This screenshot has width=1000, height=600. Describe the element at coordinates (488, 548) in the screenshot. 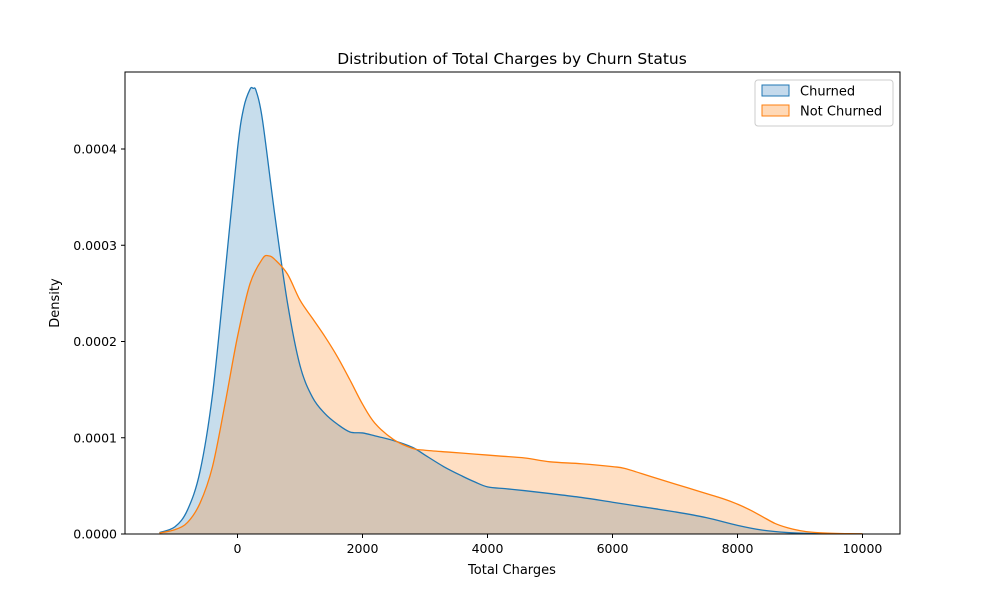

I see `x-tick-label: 4000` at that location.